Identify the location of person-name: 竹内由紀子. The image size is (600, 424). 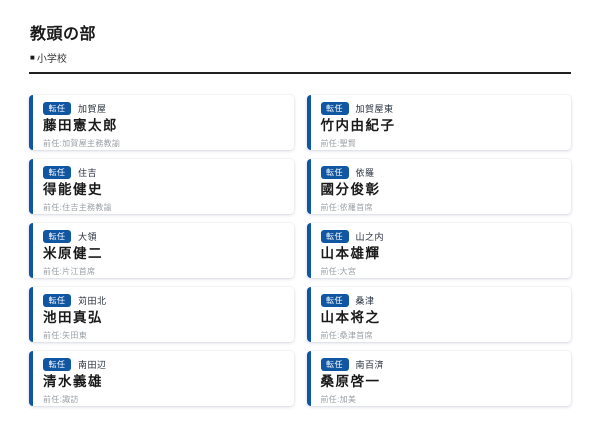
(358, 125).